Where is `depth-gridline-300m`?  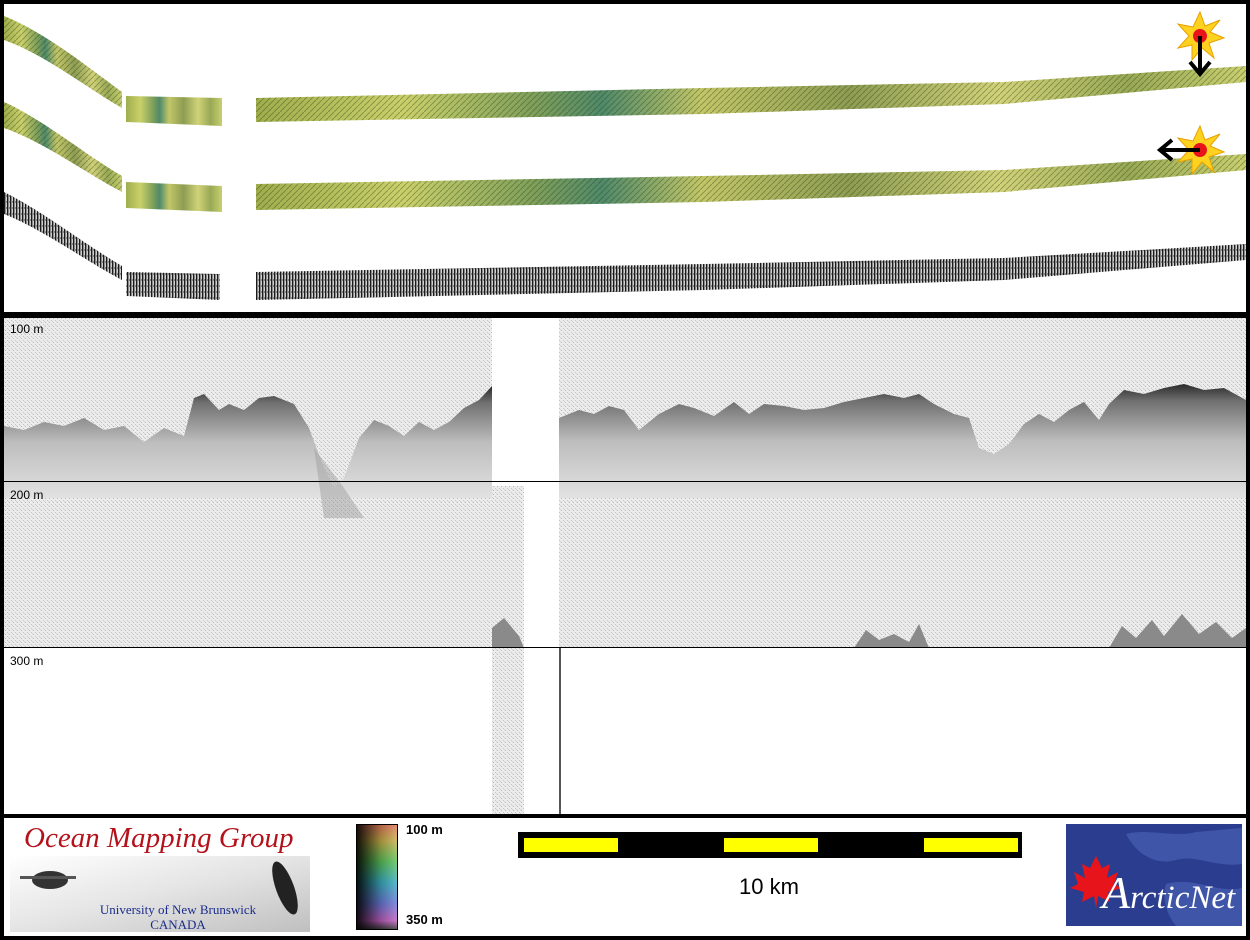 depth-gridline-300m is located at coordinates (625, 647).